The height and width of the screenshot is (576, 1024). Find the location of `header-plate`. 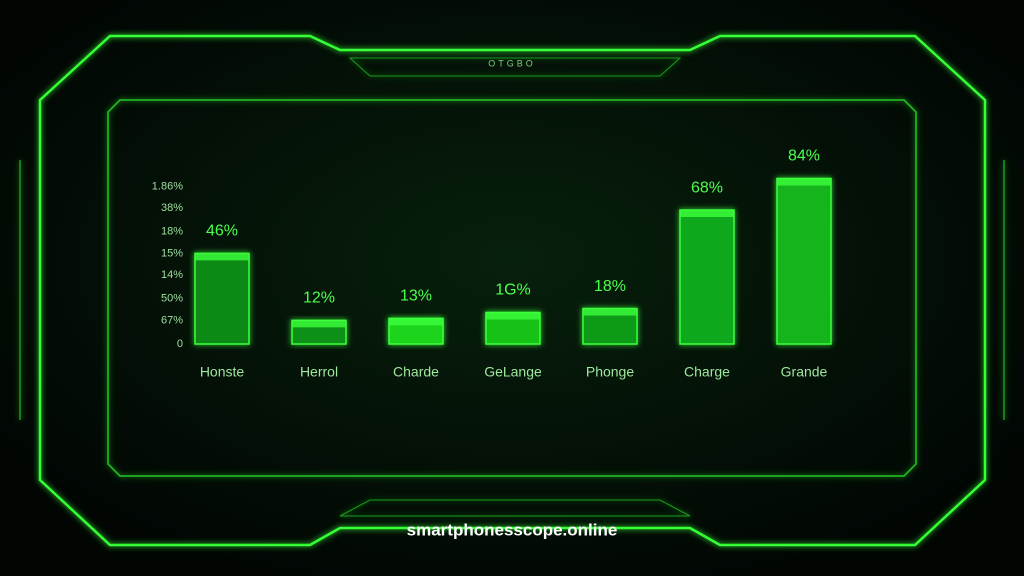

header-plate is located at coordinates (515, 67).